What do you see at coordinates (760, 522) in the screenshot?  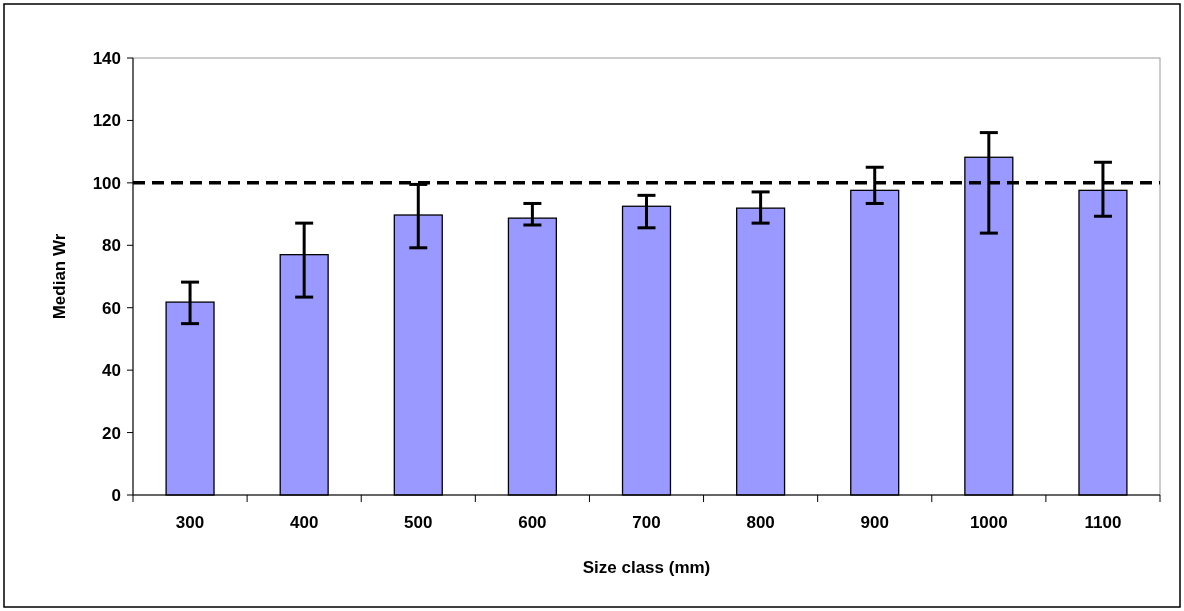 I see `x-tick-label: 800` at bounding box center [760, 522].